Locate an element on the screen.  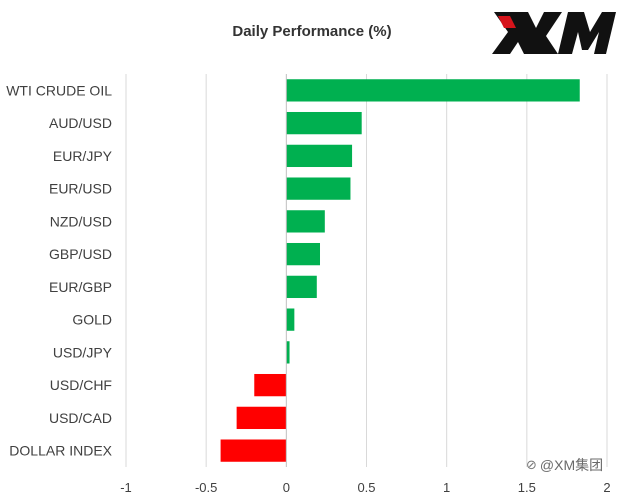
category-label: USD/CAD is located at coordinates (80, 418).